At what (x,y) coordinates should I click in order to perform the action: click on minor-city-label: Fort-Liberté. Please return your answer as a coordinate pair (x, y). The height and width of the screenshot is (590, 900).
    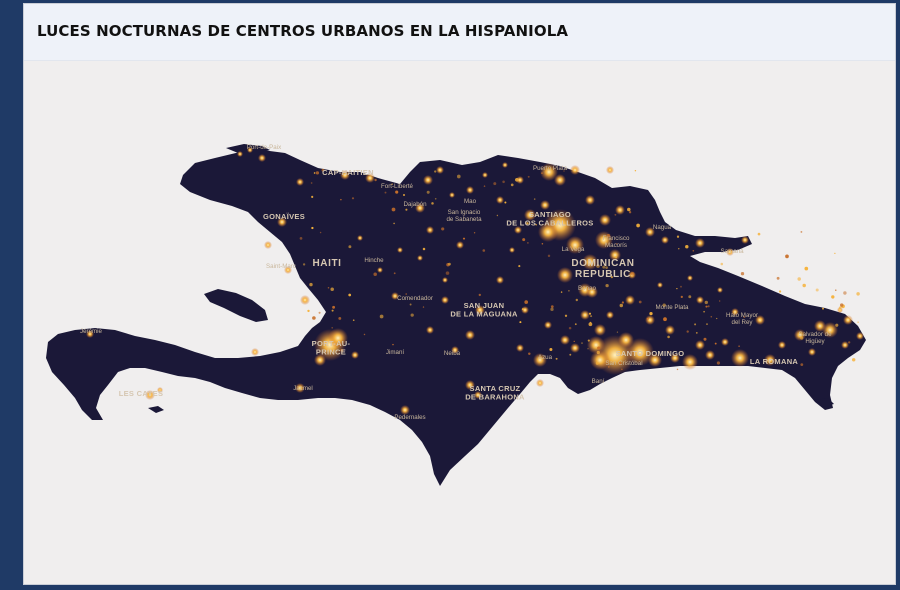
    Looking at the image, I should click on (397, 186).